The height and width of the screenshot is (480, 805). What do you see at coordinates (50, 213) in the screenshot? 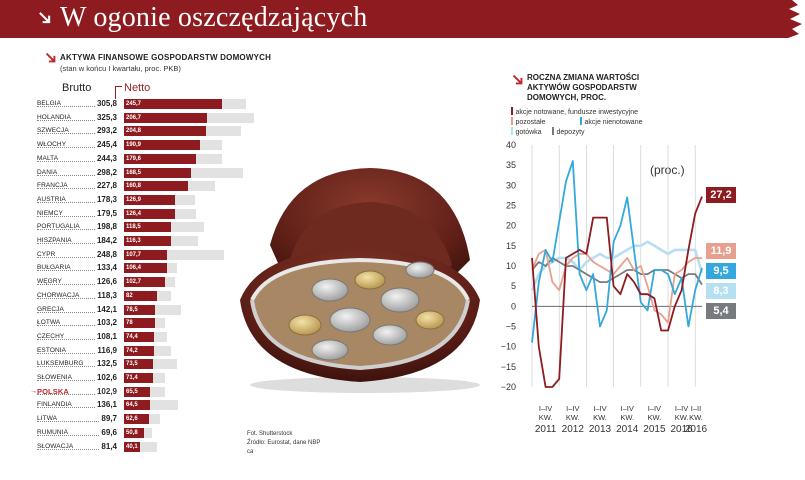
I see `country-name: NIEMCY` at bounding box center [50, 213].